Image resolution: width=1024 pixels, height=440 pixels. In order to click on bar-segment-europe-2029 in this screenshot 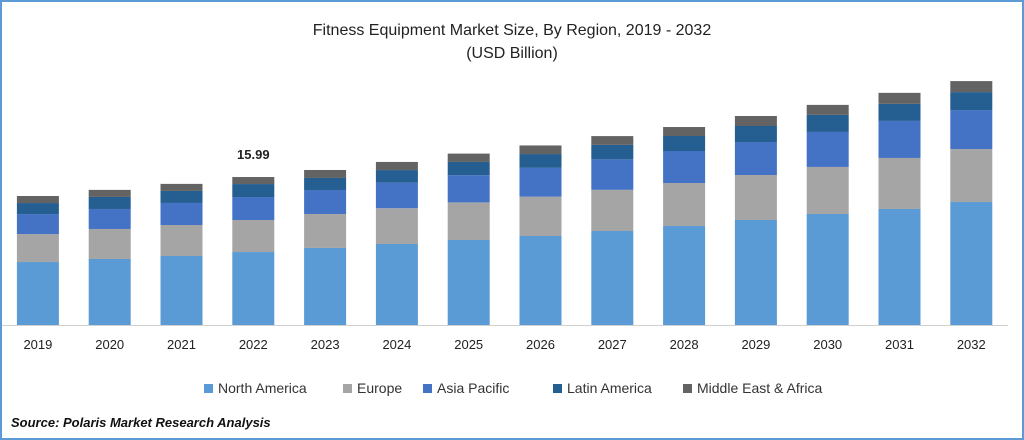, I will do `click(755, 197)`.